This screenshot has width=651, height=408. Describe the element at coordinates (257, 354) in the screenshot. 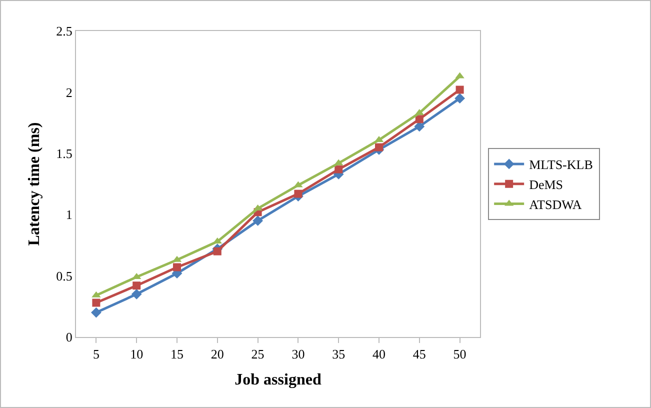

I see `x-tick-label: 25` at that location.